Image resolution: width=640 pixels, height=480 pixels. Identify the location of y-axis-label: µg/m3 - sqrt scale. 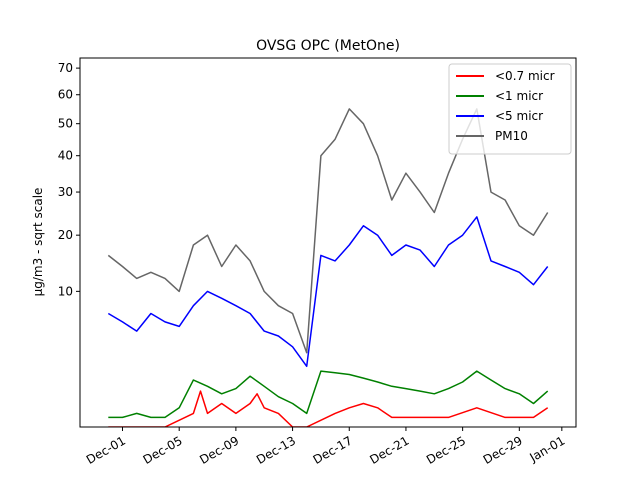
(38, 242).